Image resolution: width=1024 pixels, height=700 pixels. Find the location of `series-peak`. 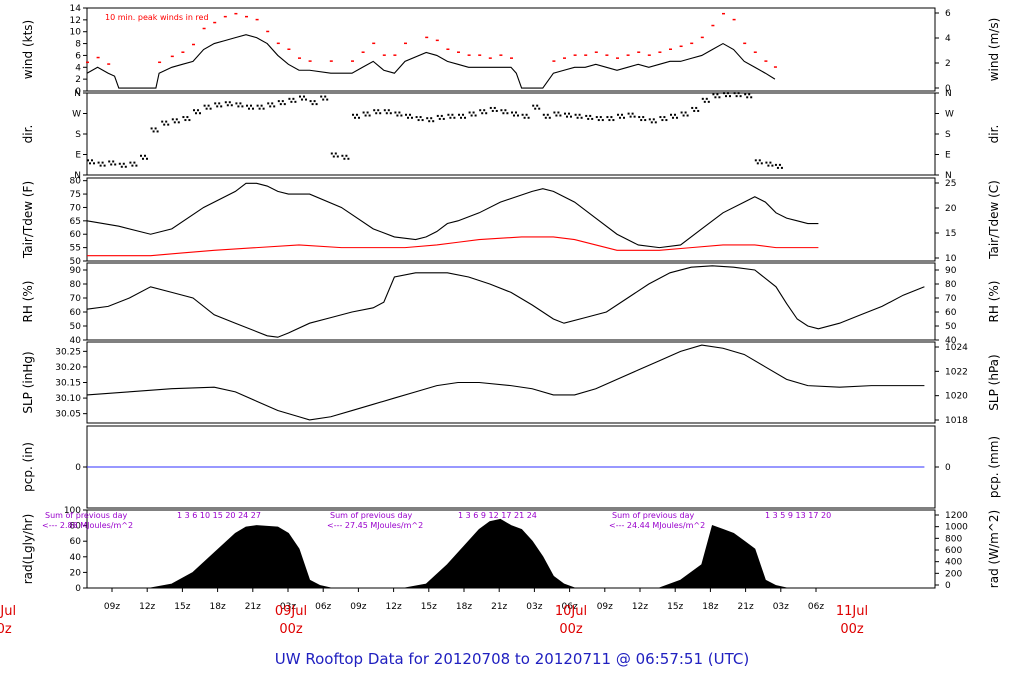

series-peak is located at coordinates (431, 40).